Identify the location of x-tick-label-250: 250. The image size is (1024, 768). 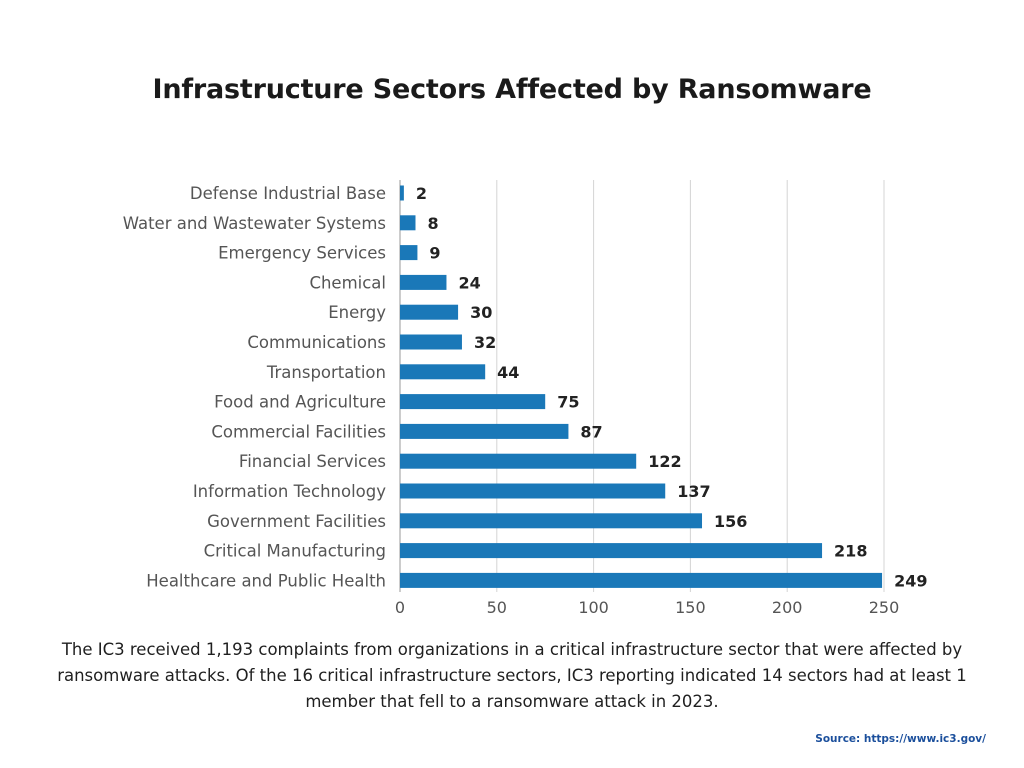
(884, 607).